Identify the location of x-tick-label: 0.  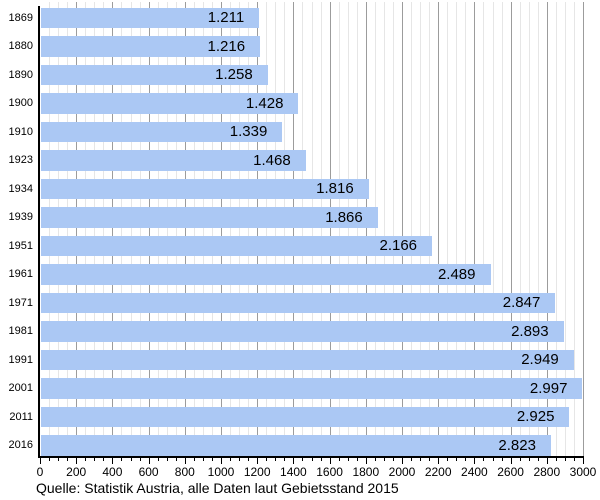
(40, 472).